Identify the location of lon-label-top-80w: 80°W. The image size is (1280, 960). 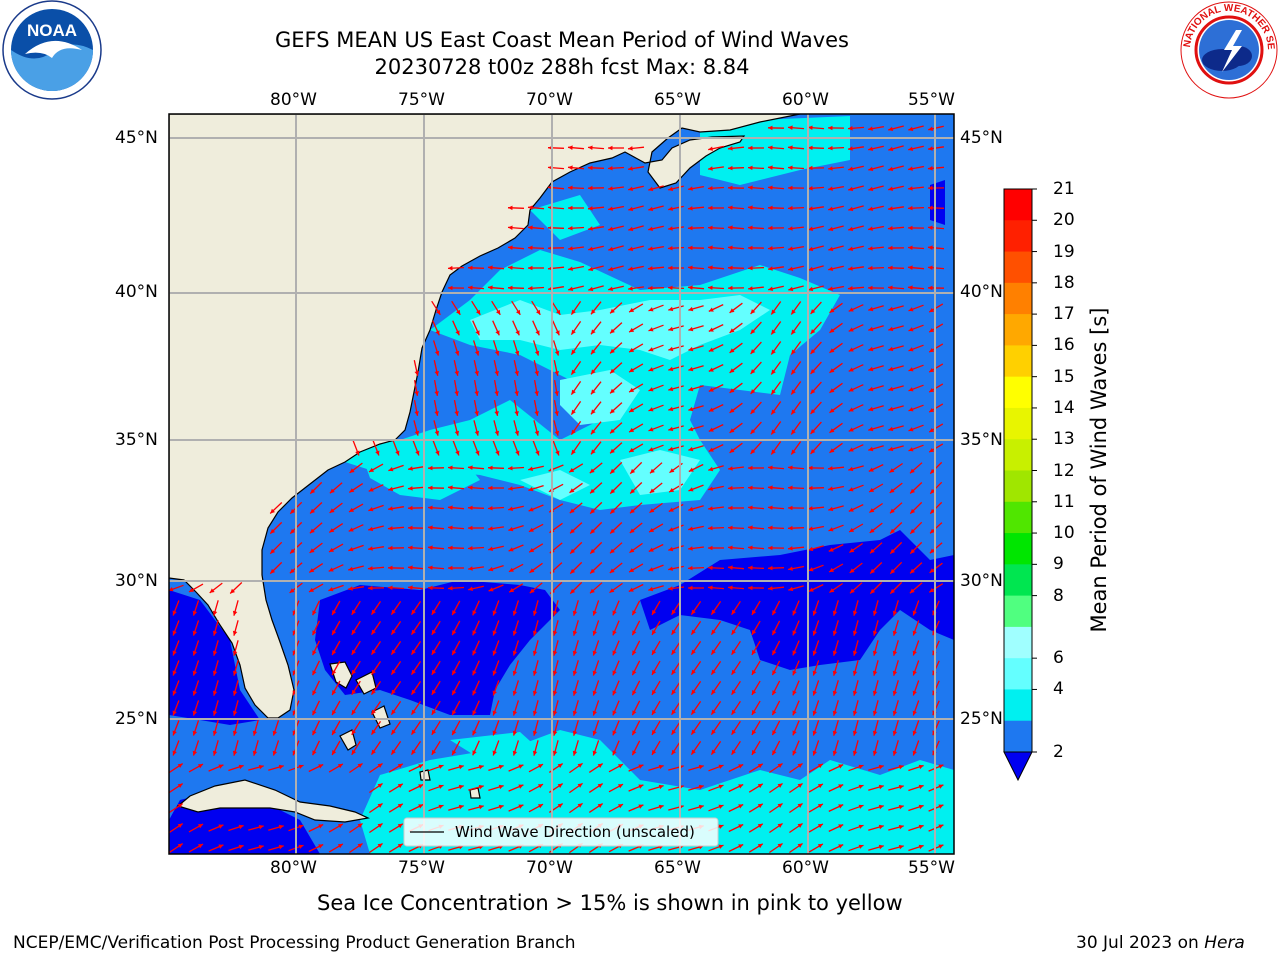
(293, 100).